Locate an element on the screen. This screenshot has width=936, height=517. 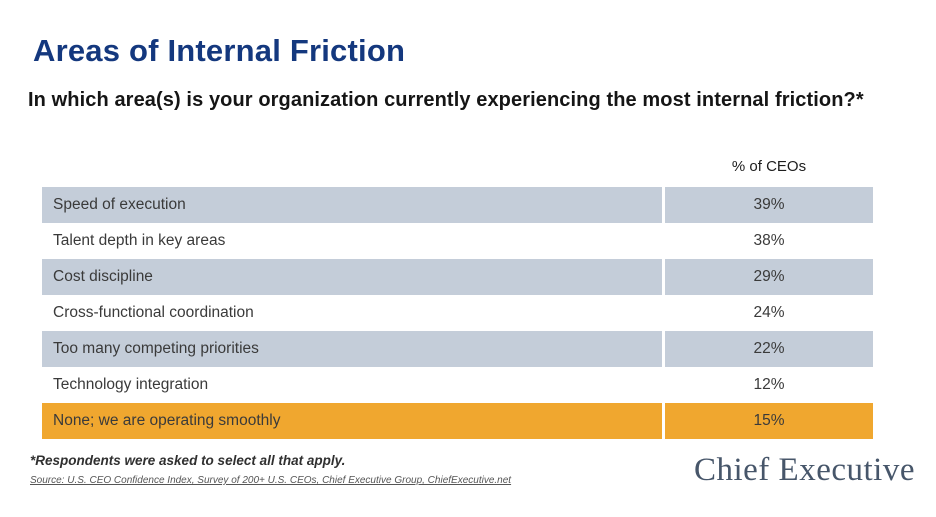
row-label: Speed of execution is located at coordinates (119, 204).